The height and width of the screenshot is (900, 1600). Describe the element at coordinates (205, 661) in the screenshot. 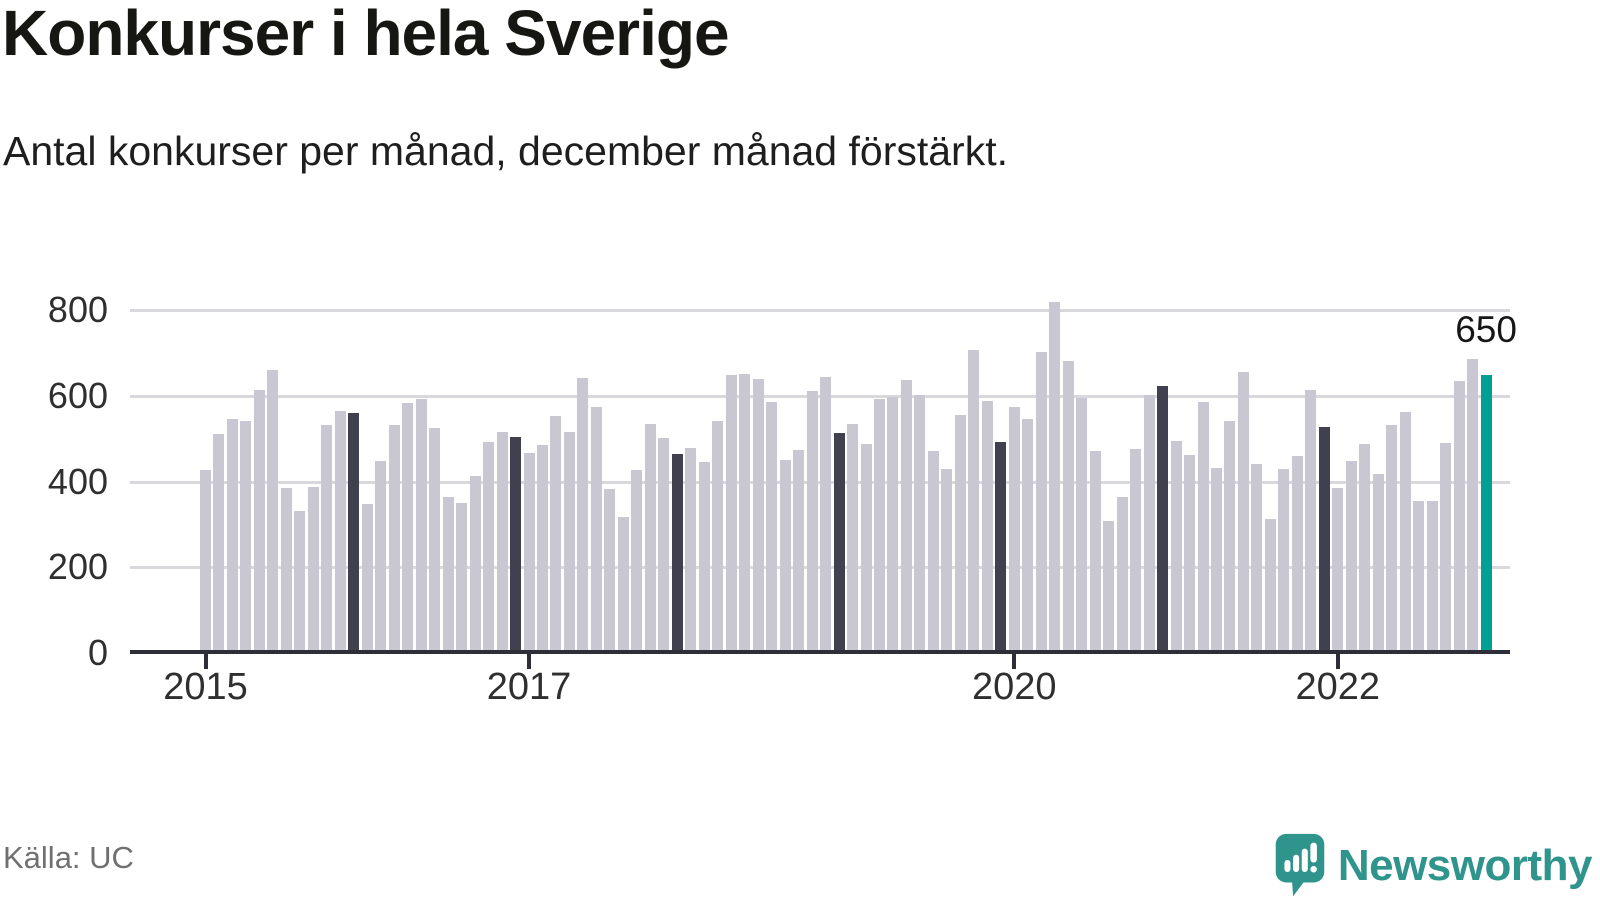

I see `x-axis-tick-2015` at that location.